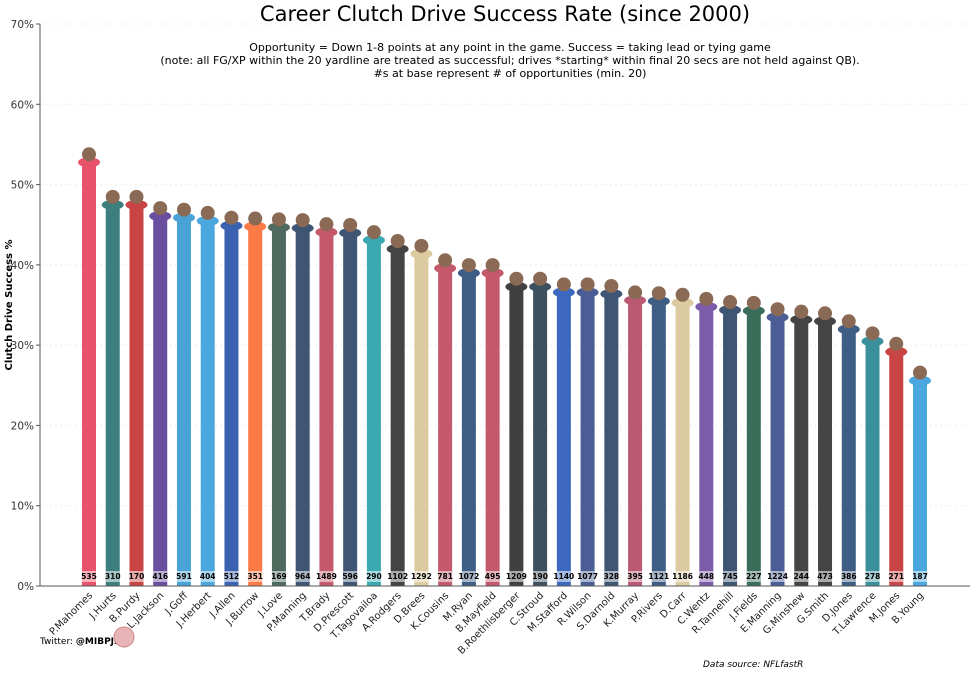 Image resolution: width=975 pixels, height=675 pixels. I want to click on opportunity-count: 535, so click(89, 576).